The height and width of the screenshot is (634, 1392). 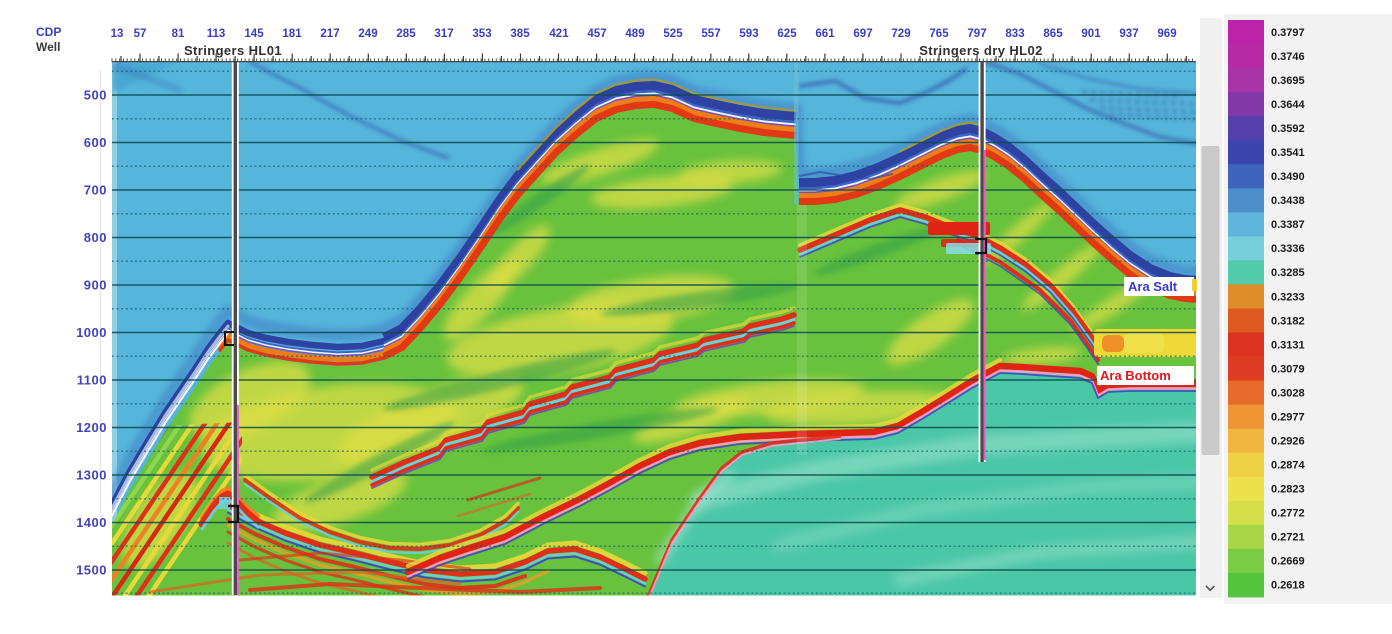 I want to click on svg-text: Stringers dry HL02, so click(x=981, y=50).